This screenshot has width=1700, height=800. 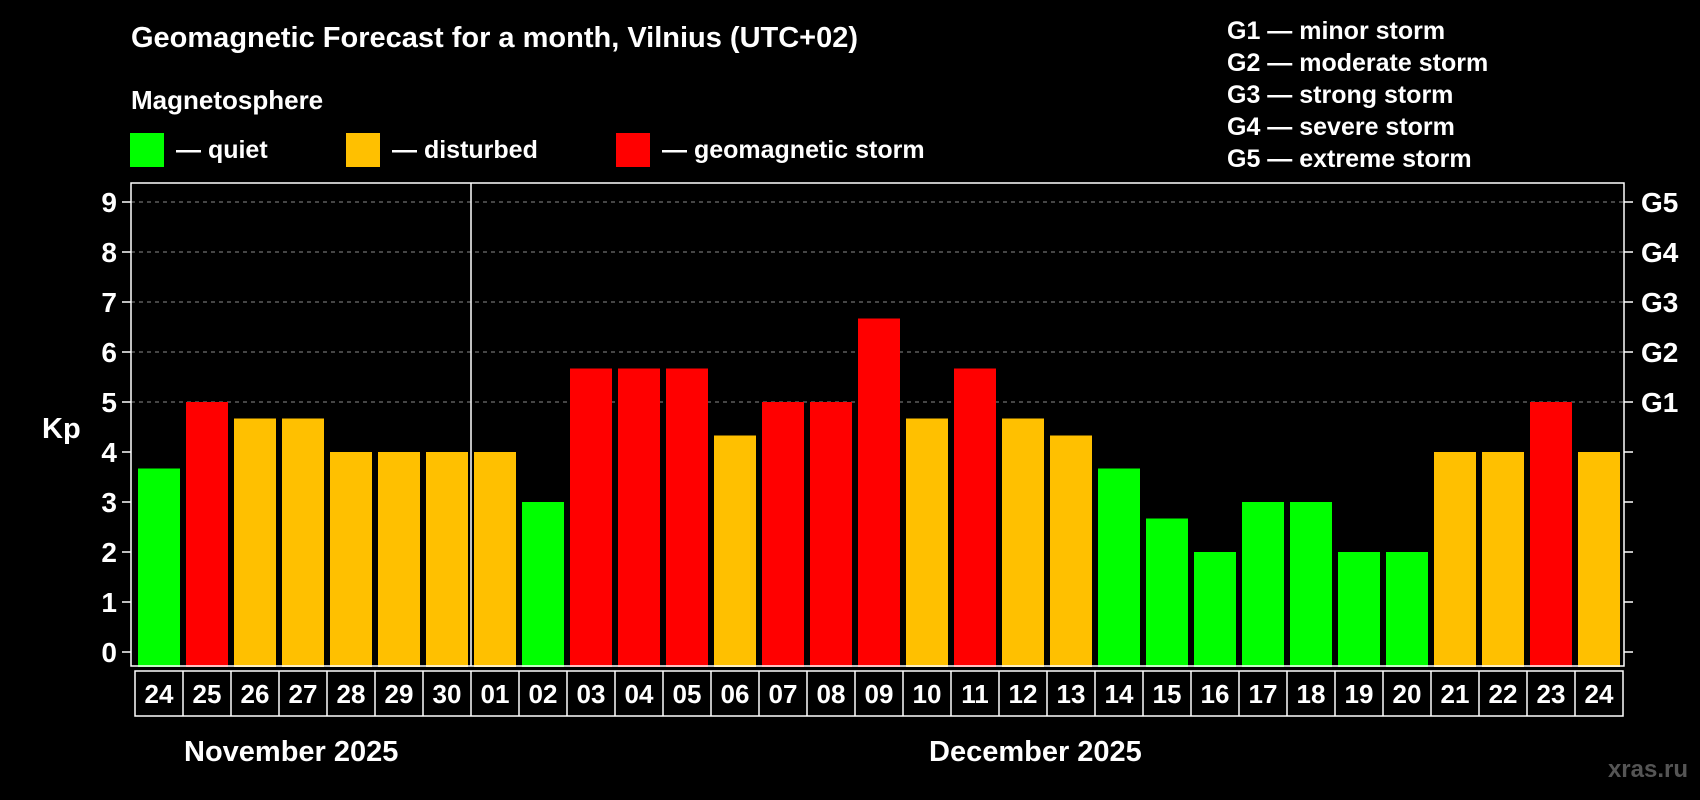 I want to click on y-tick-label: 1, so click(x=109, y=602).